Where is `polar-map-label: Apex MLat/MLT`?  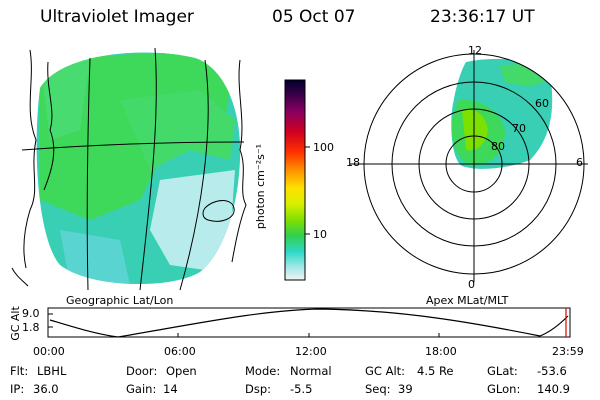
polar-map-label: Apex MLat/MLT is located at coordinates (467, 300).